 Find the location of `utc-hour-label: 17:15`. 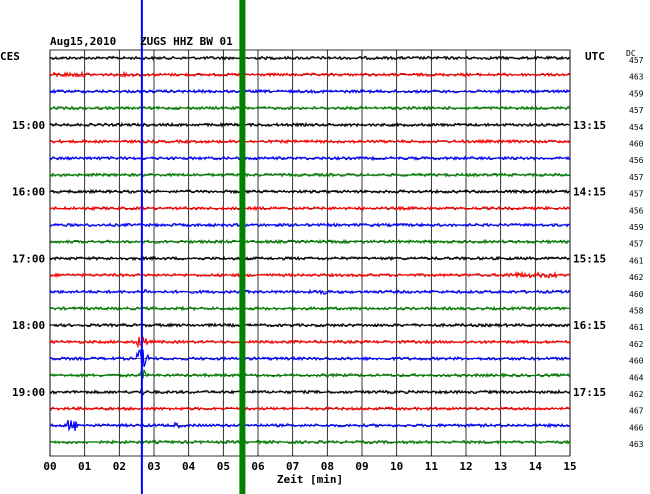

utc-hour-label: 17:15 is located at coordinates (589, 392).